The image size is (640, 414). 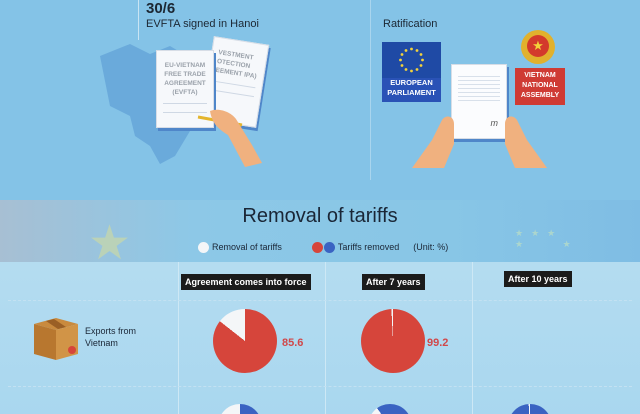 I want to click on pie-value: 85.6, so click(x=293, y=343).